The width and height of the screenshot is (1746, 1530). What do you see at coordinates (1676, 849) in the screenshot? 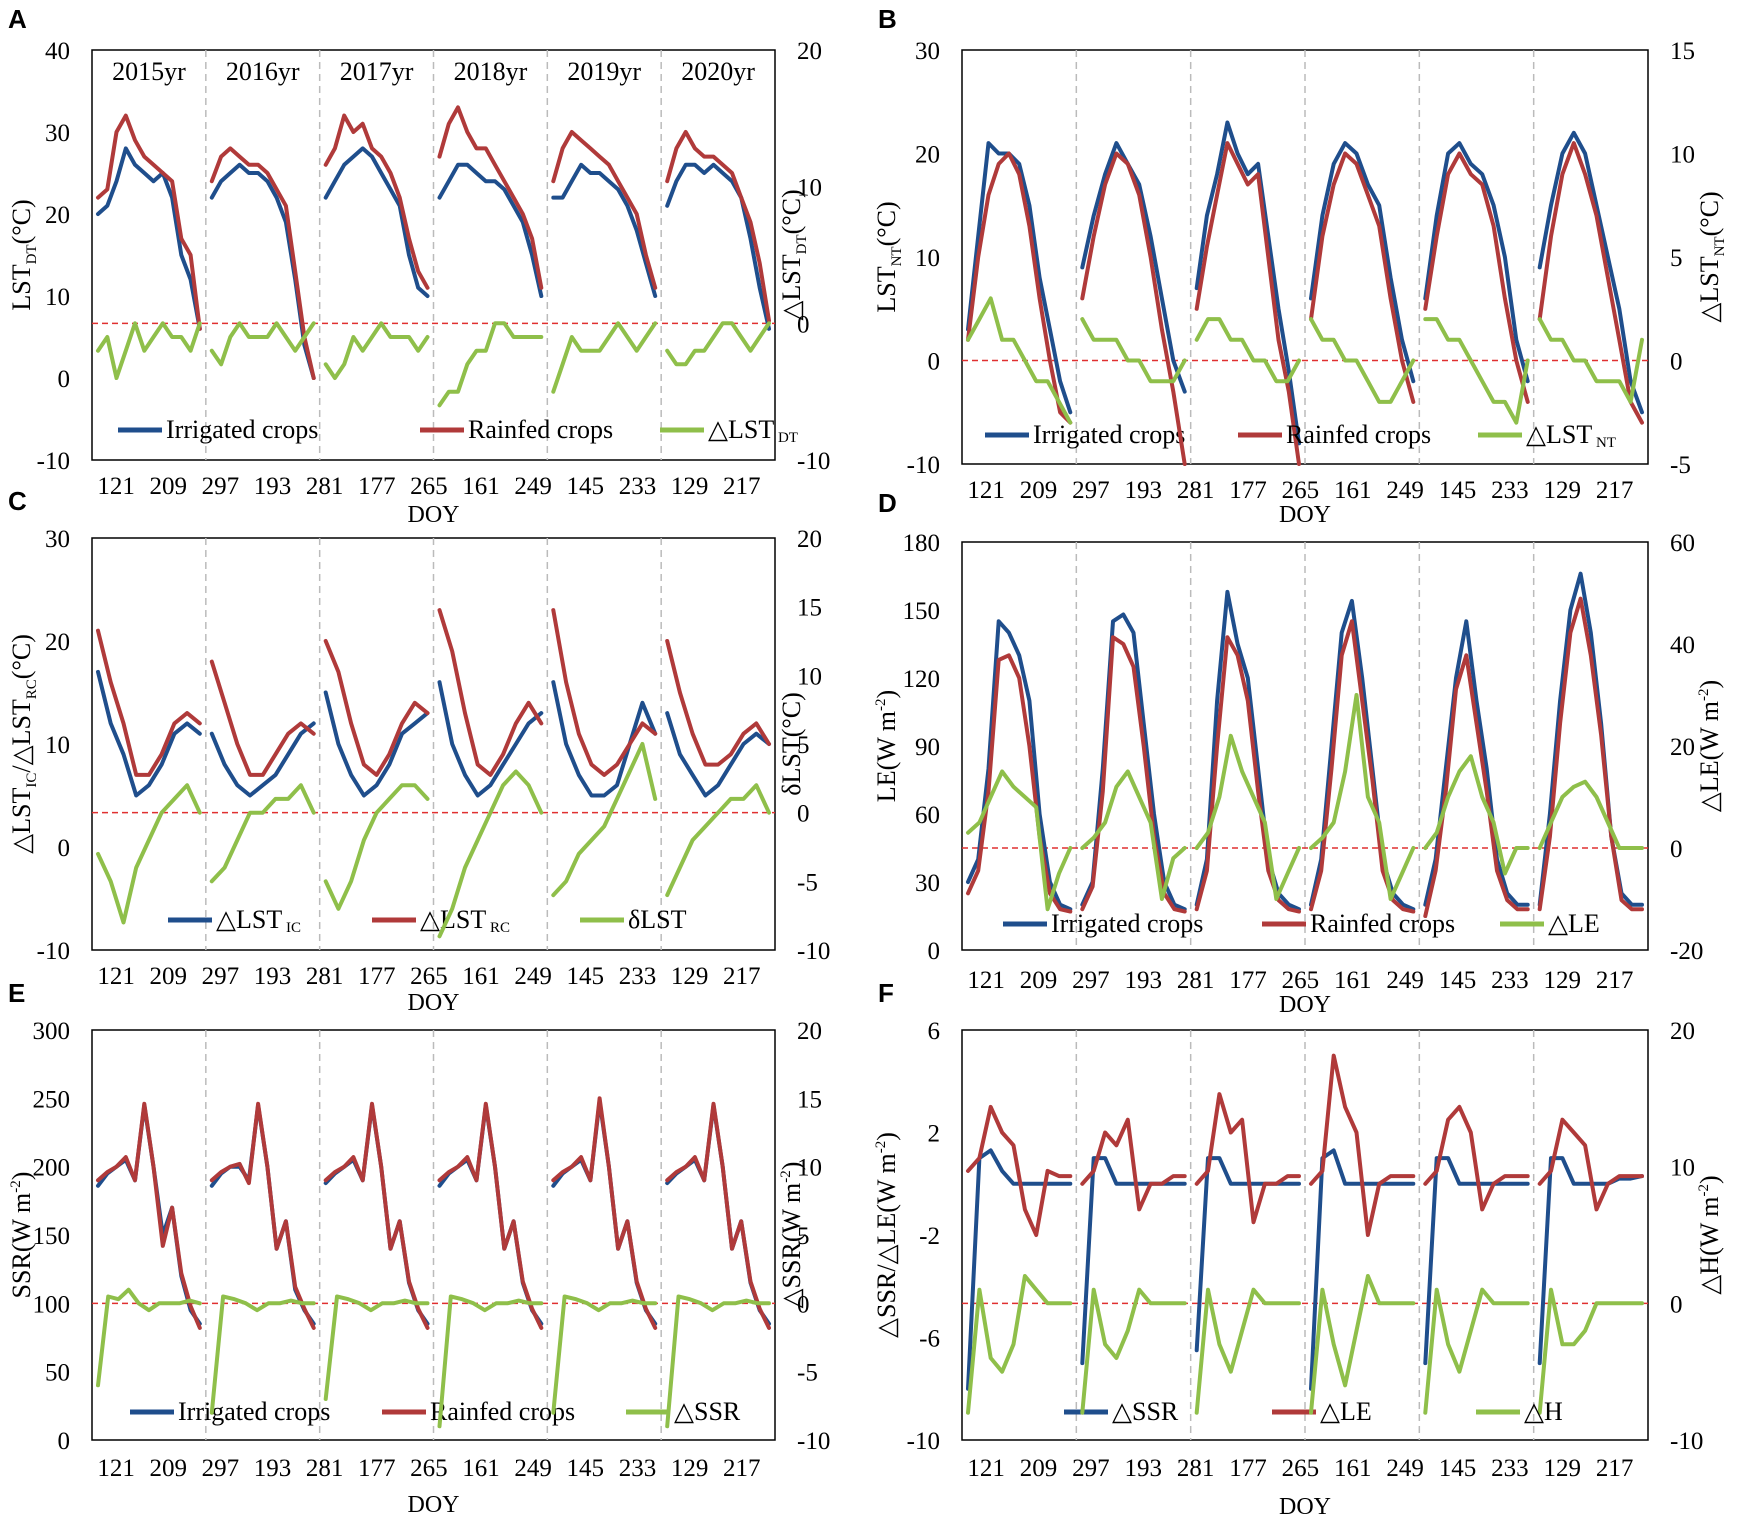
I see `panel-d-ytick-right: 0` at bounding box center [1676, 849].